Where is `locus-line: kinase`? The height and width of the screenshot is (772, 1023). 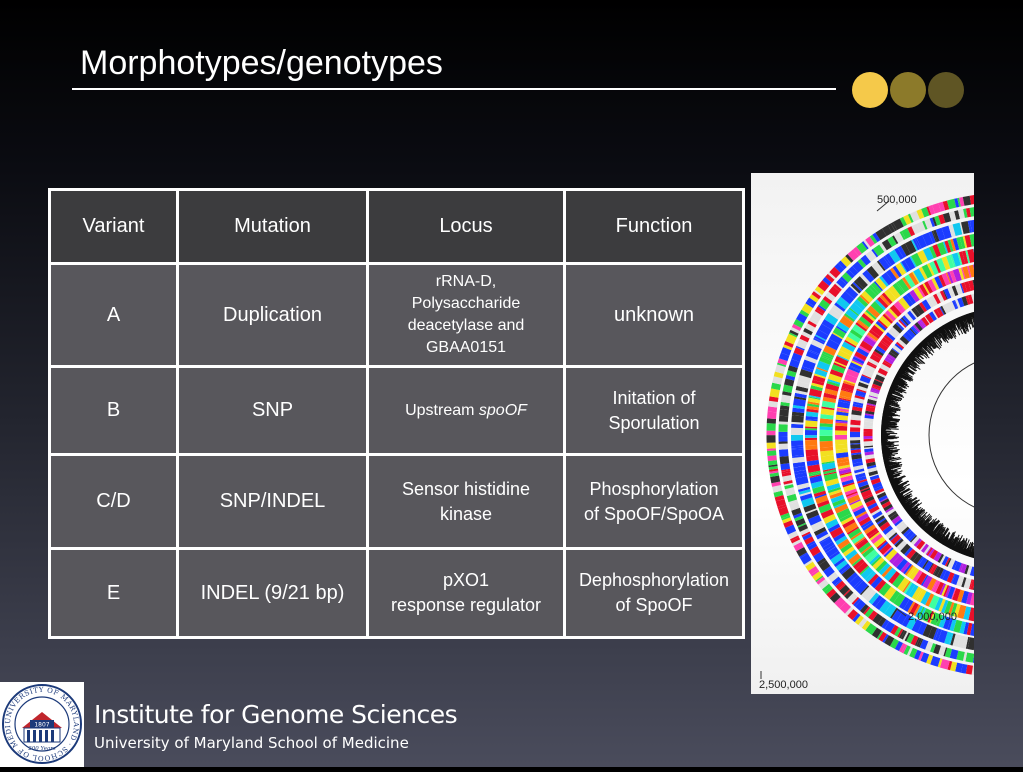
locus-line: kinase is located at coordinates (466, 514).